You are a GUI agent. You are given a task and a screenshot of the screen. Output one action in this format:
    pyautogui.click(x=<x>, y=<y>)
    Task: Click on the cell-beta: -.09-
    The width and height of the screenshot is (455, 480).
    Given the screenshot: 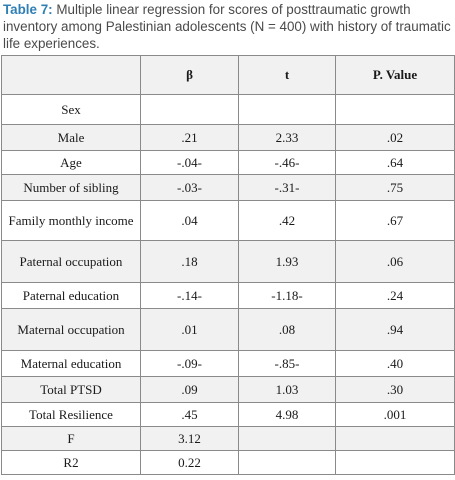 What is the action you would take?
    pyautogui.click(x=189, y=363)
    